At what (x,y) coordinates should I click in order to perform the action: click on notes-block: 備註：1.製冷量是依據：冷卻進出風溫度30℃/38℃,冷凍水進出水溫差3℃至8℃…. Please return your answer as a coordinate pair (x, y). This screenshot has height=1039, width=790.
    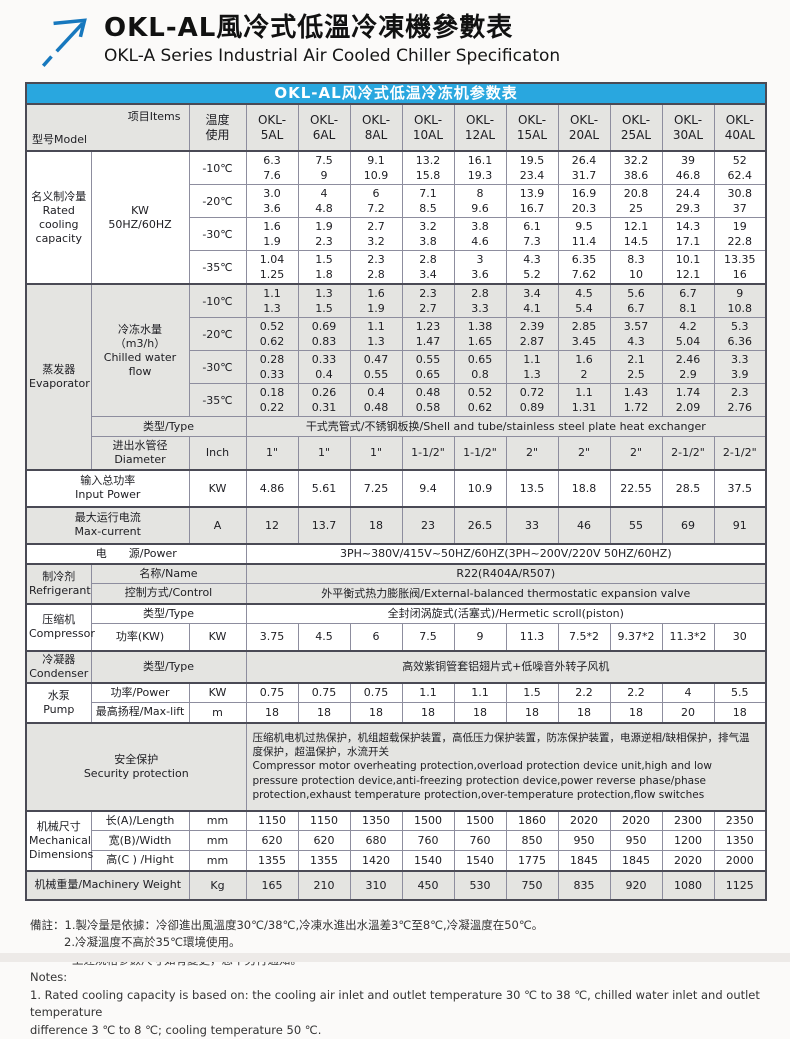
    Looking at the image, I should click on (410, 978).